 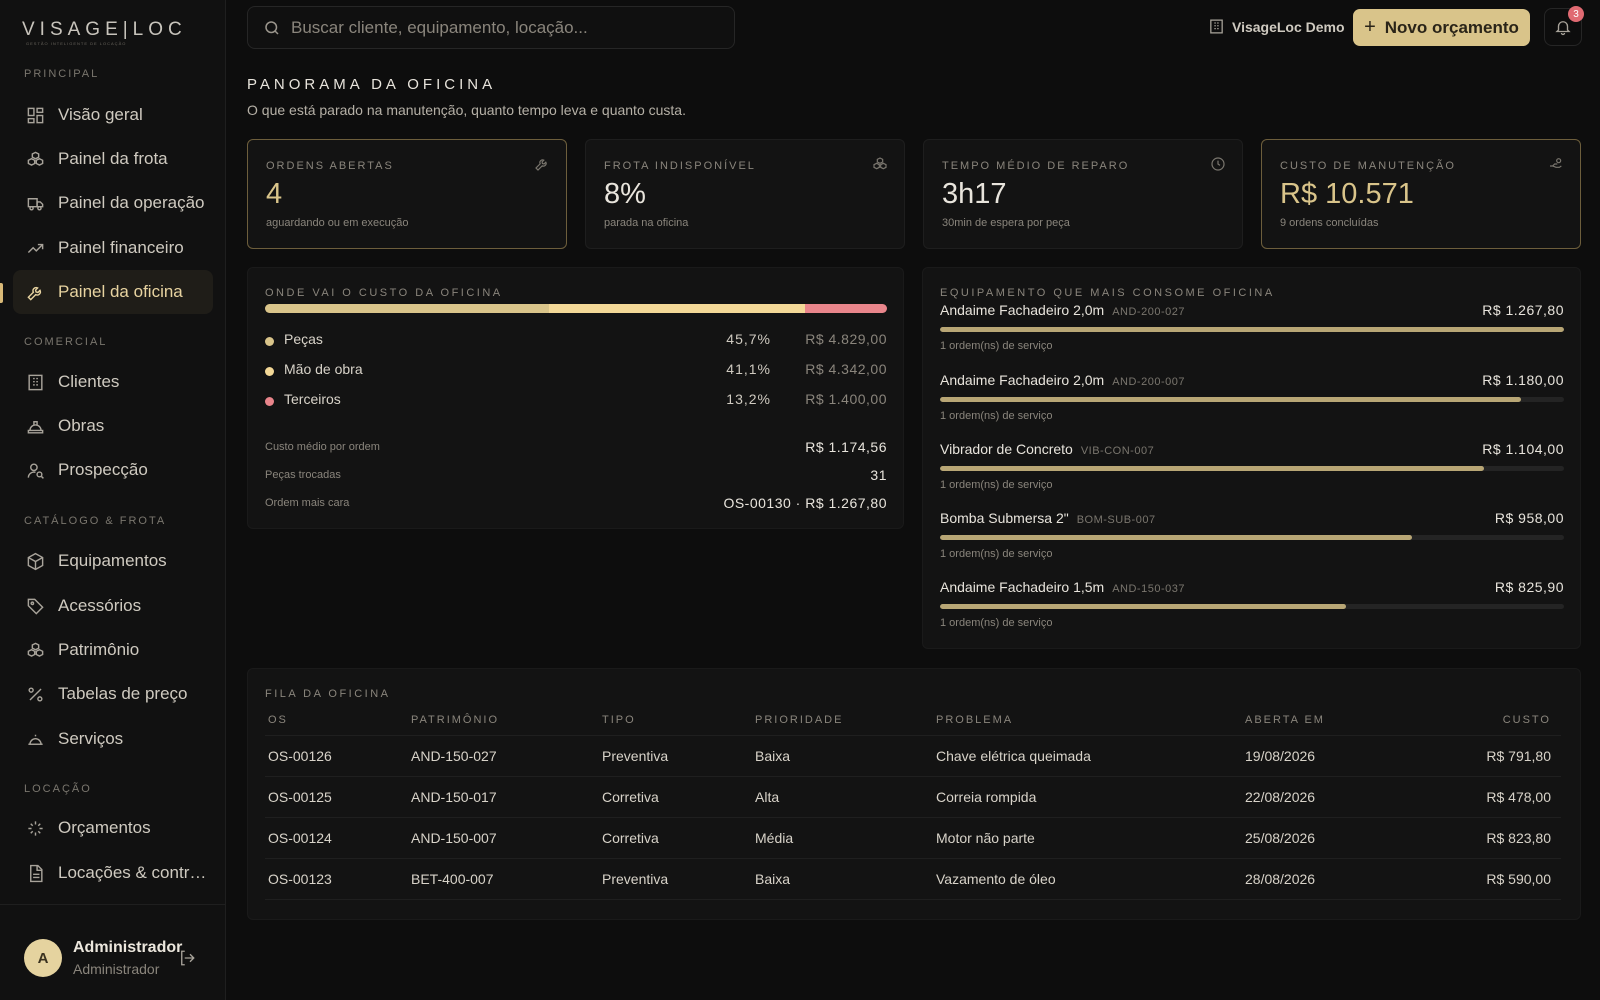 I want to click on stat-value: OS-00130 · R$ 1.267,80, so click(x=805, y=503).